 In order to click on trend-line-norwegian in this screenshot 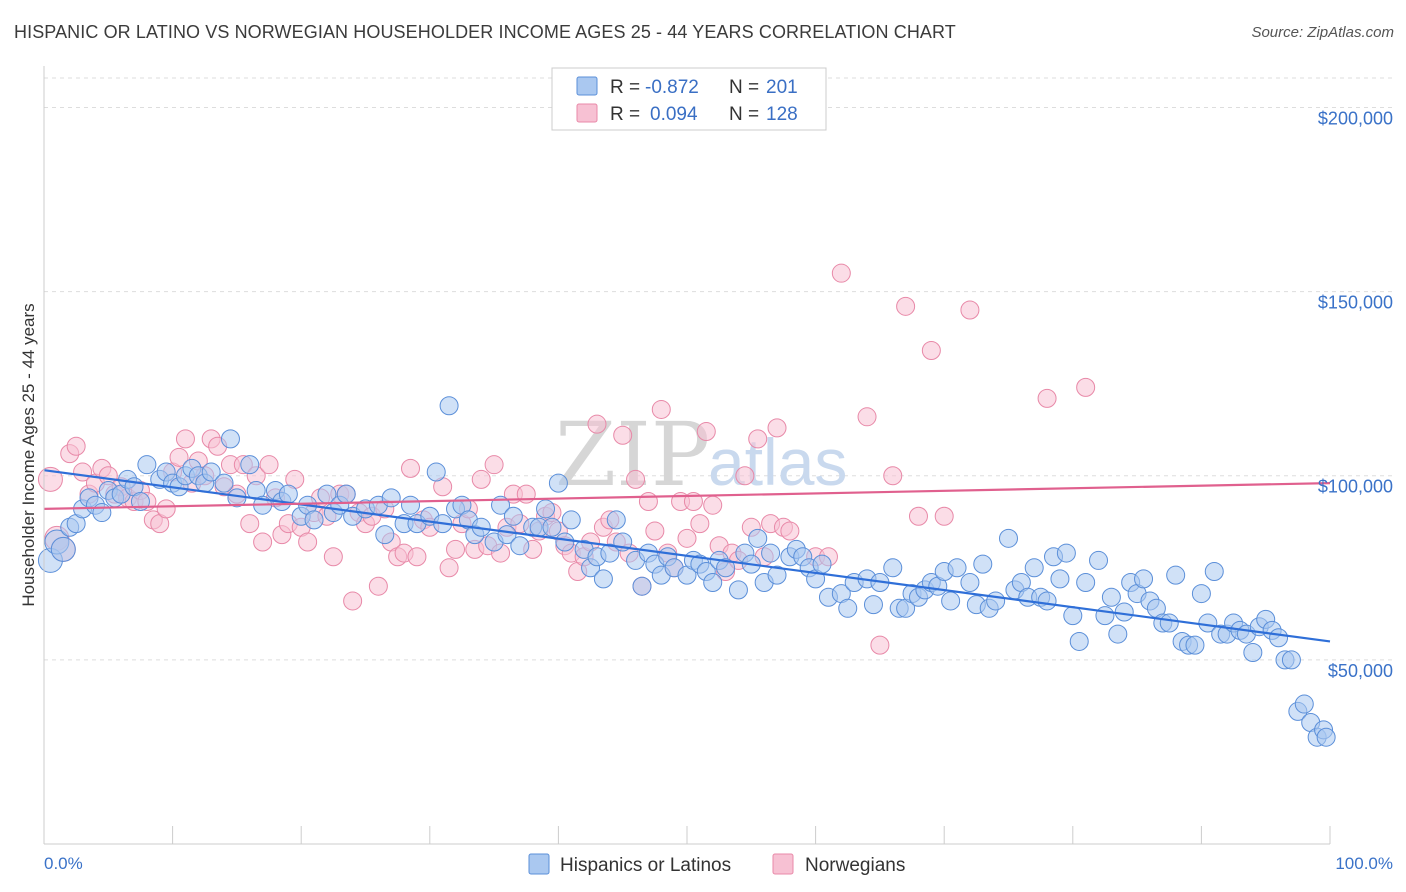, I will do `click(687, 495)`.